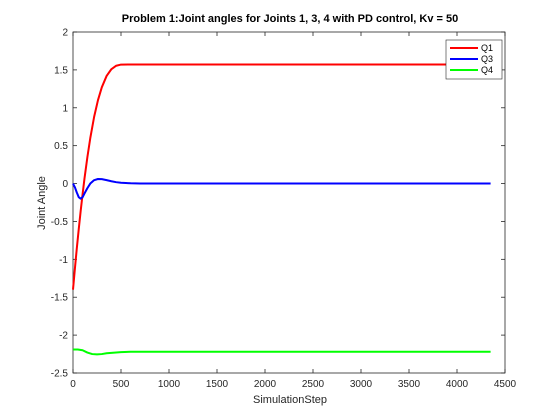 The image size is (560, 420). What do you see at coordinates (65, 184) in the screenshot?
I see `y-tick-label: 0` at bounding box center [65, 184].